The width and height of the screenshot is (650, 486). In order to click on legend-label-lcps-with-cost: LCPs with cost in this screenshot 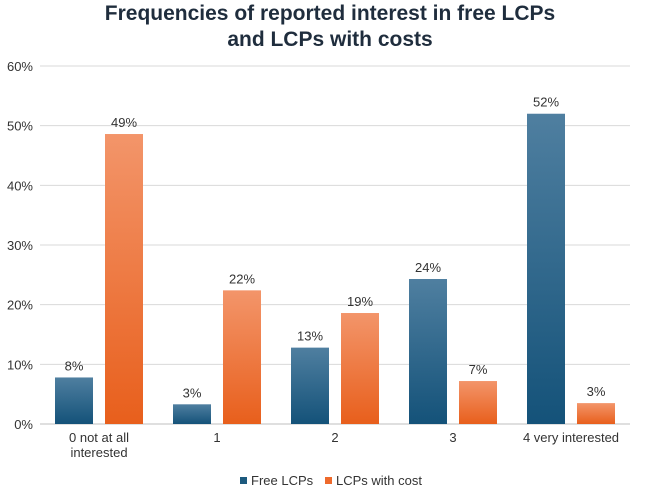, I will do `click(379, 479)`.